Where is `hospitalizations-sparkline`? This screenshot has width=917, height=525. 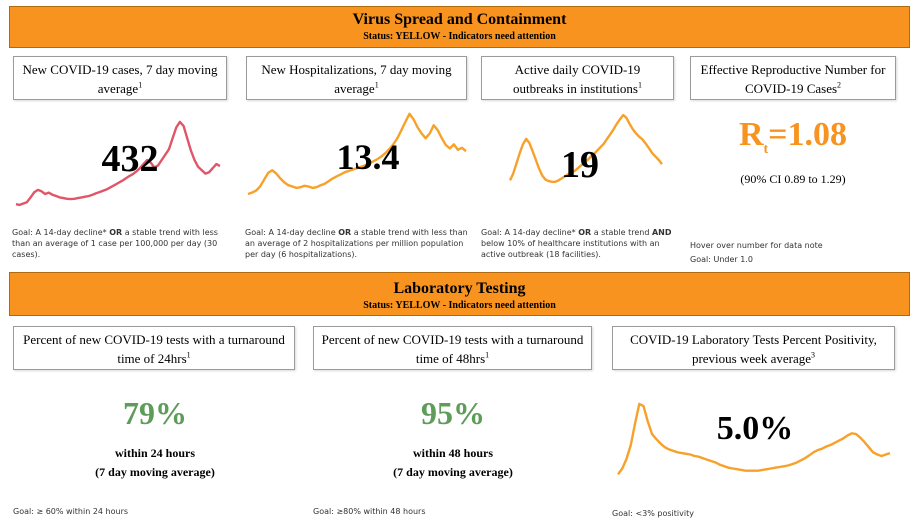
hospitalizations-sparkline is located at coordinates (357, 160).